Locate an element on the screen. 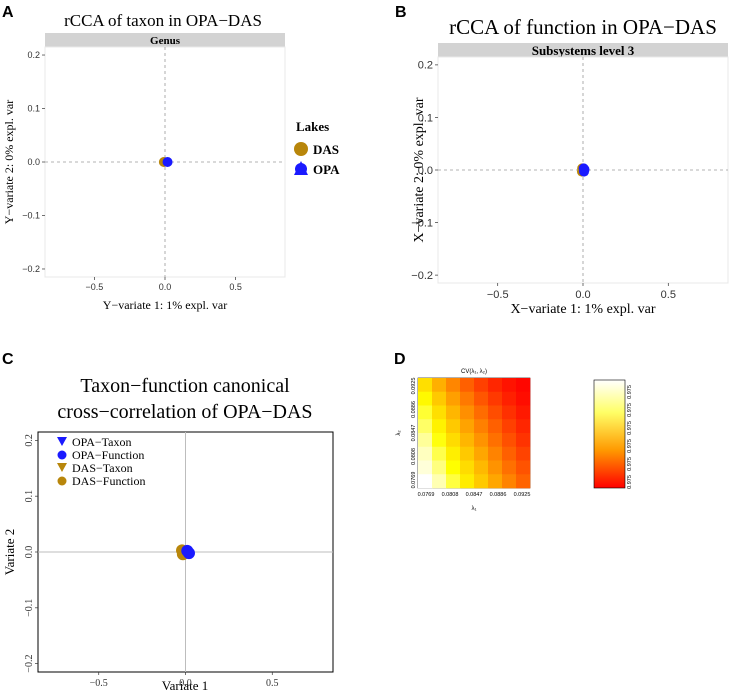 The height and width of the screenshot is (694, 738). y-tick-label: −0.1 is located at coordinates (29, 608).